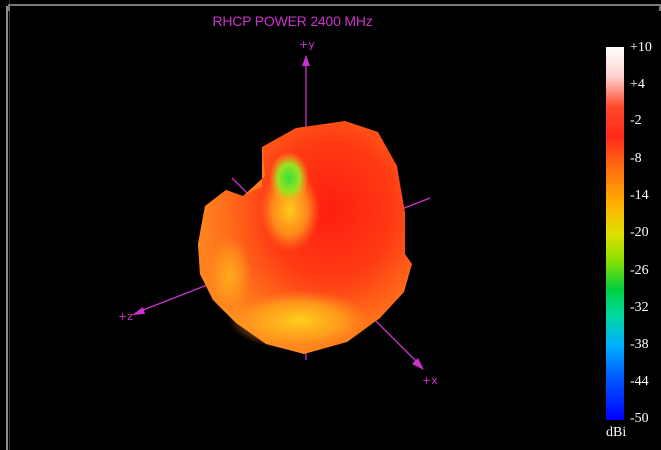 The height and width of the screenshot is (450, 661). What do you see at coordinates (639, 307) in the screenshot?
I see `scale-tick-label: -32` at bounding box center [639, 307].